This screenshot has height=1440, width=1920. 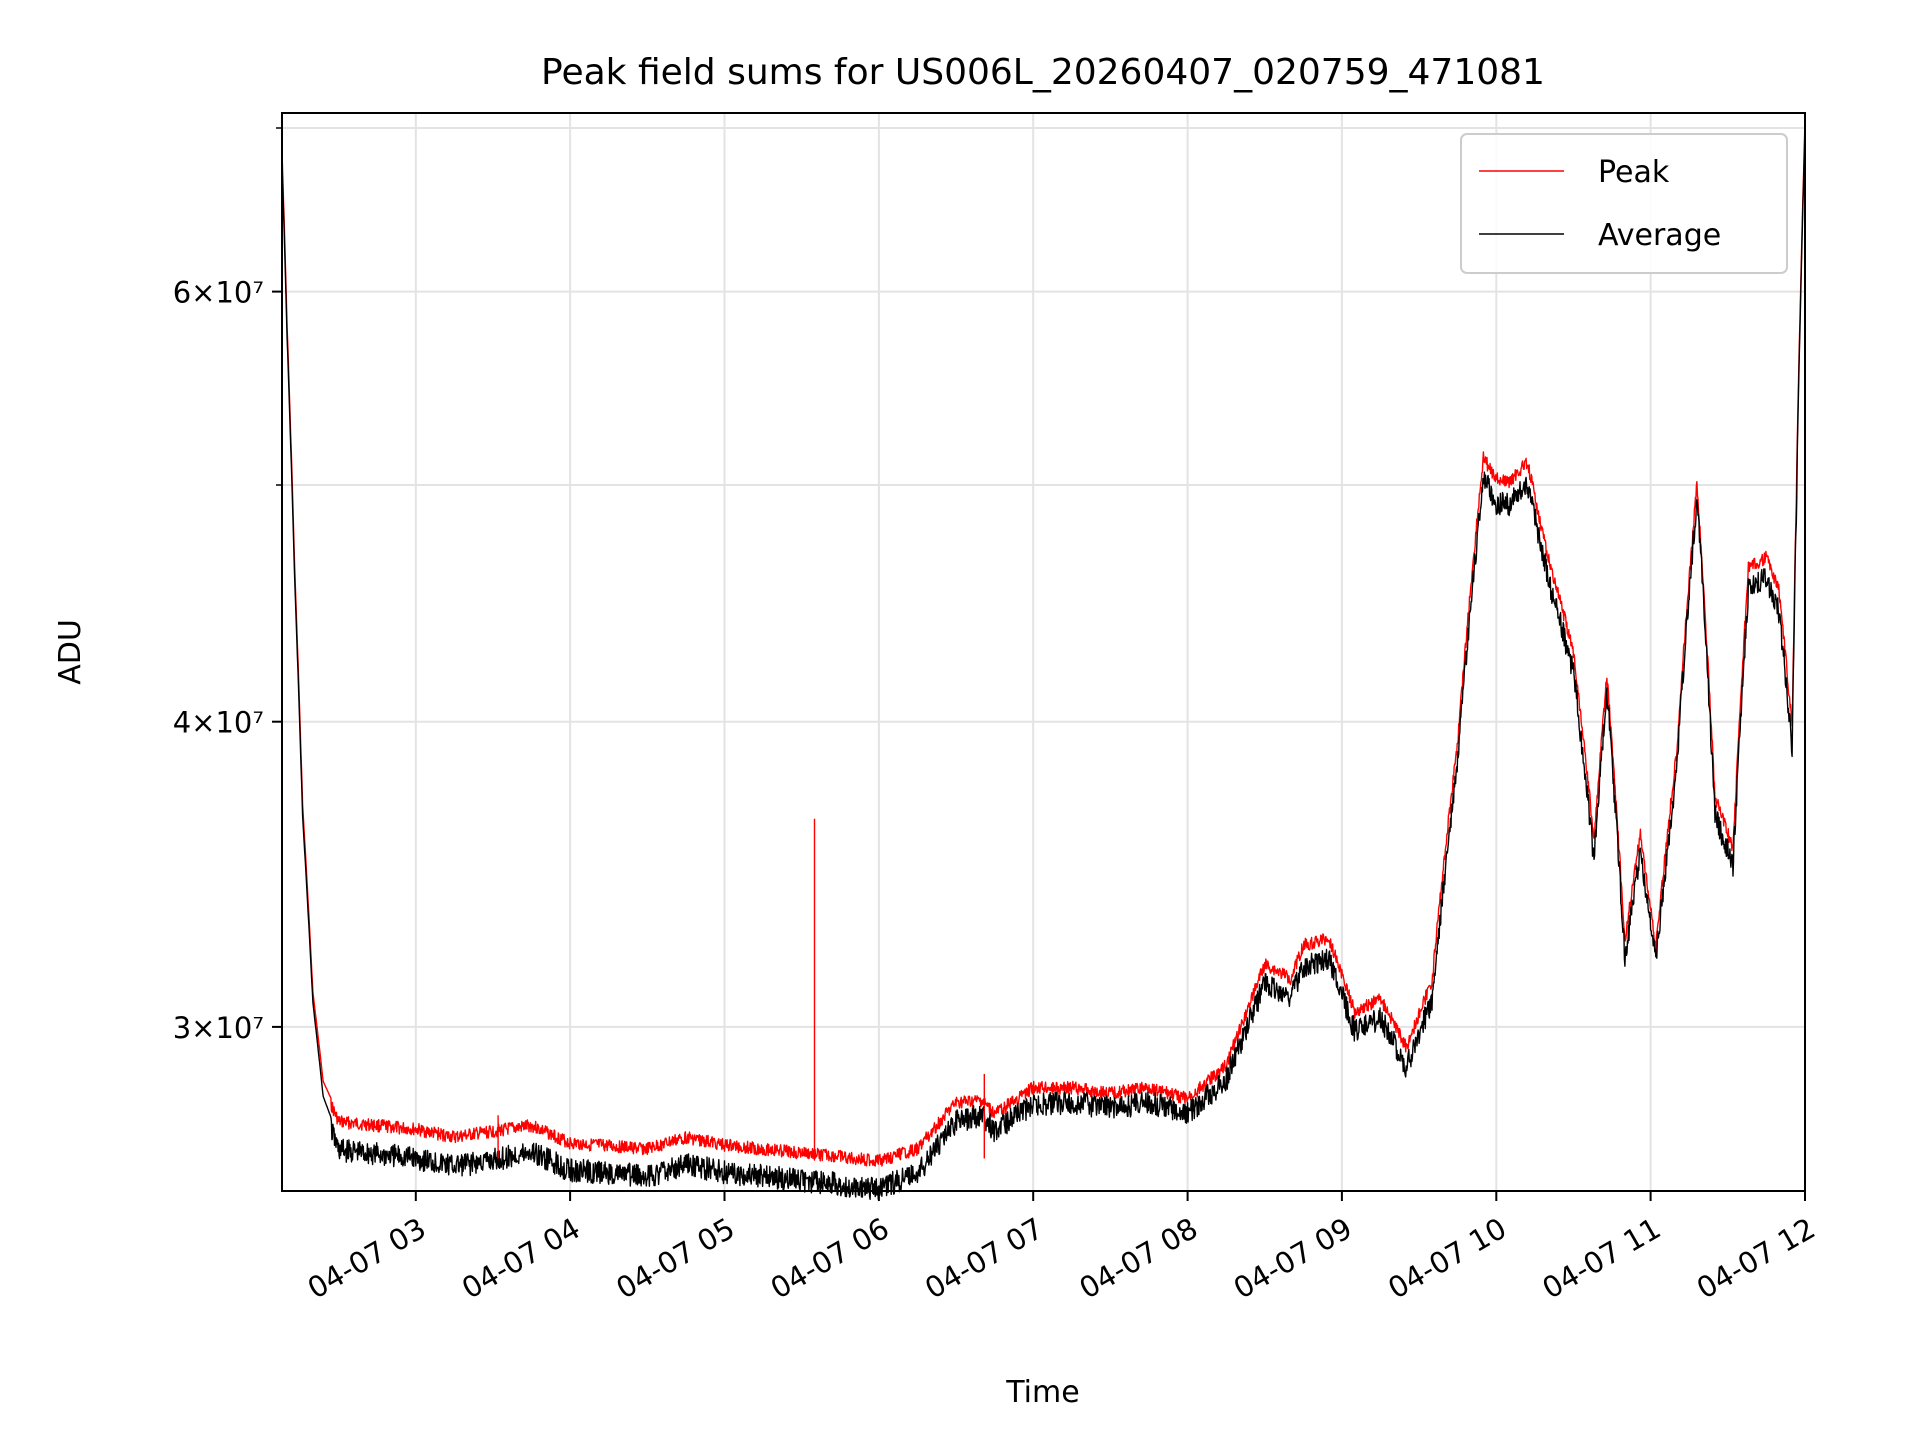 I want to click on x-axis-label: Time, so click(x=1042, y=1392).